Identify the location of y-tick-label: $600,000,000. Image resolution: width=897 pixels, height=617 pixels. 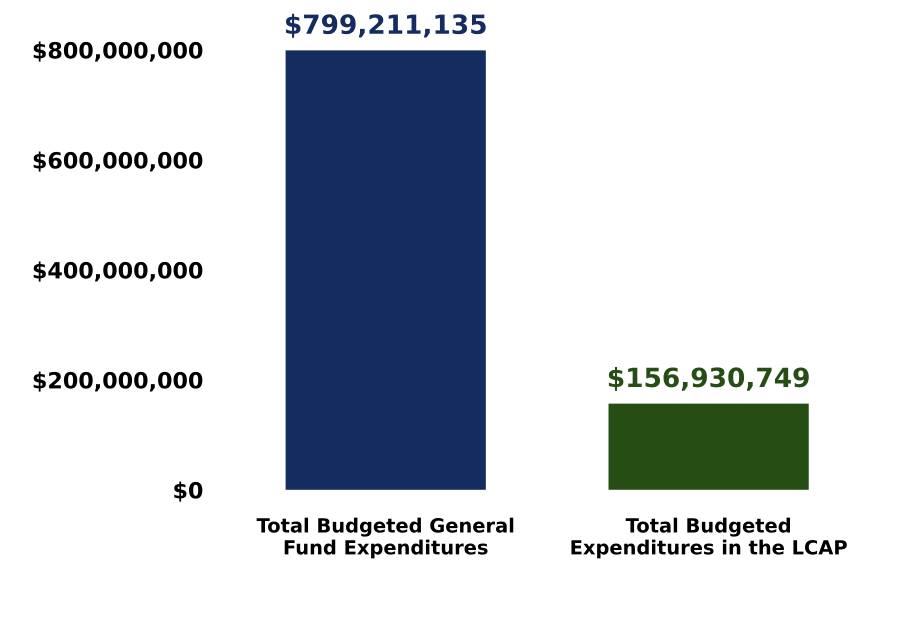
(118, 162).